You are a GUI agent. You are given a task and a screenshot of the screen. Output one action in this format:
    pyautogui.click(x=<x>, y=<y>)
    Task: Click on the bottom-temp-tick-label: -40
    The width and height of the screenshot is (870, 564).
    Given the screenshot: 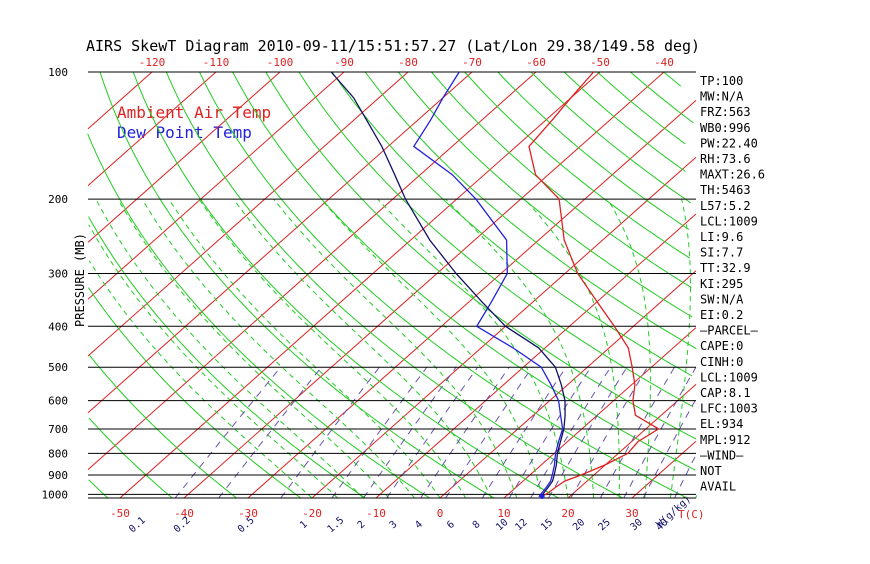 What is the action you would take?
    pyautogui.click(x=184, y=513)
    